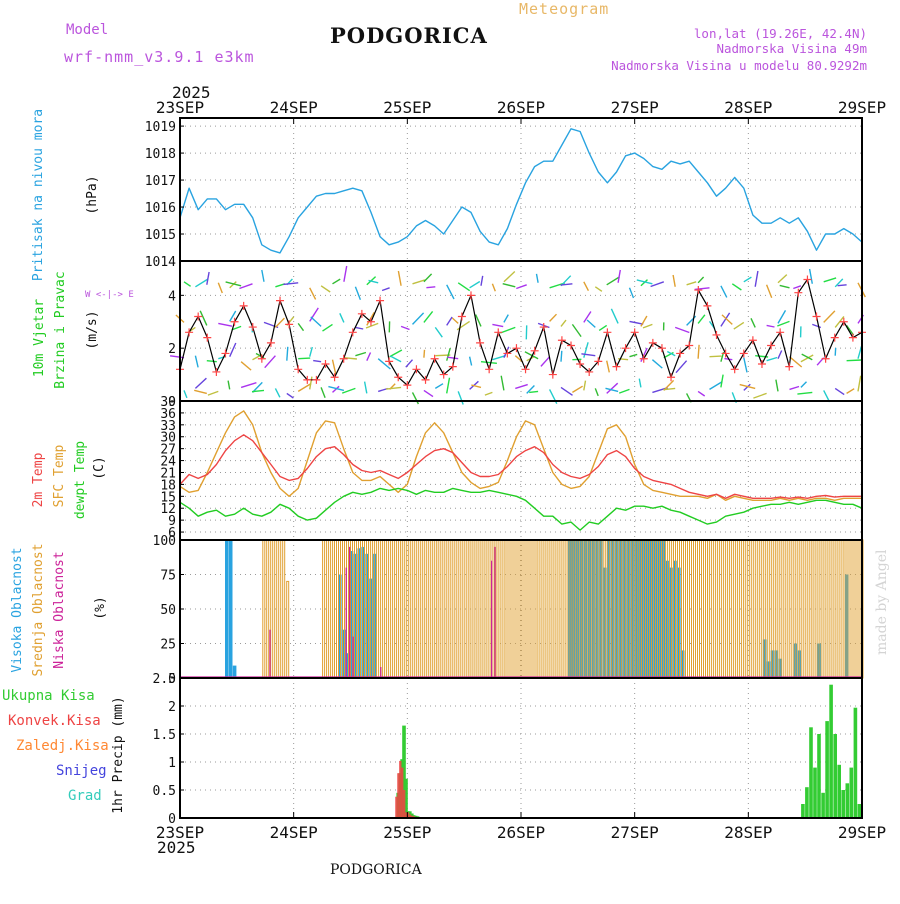 This screenshot has width=900, height=904. I want to click on elevation-label: Nadmorska Visina 49m, so click(791, 48).